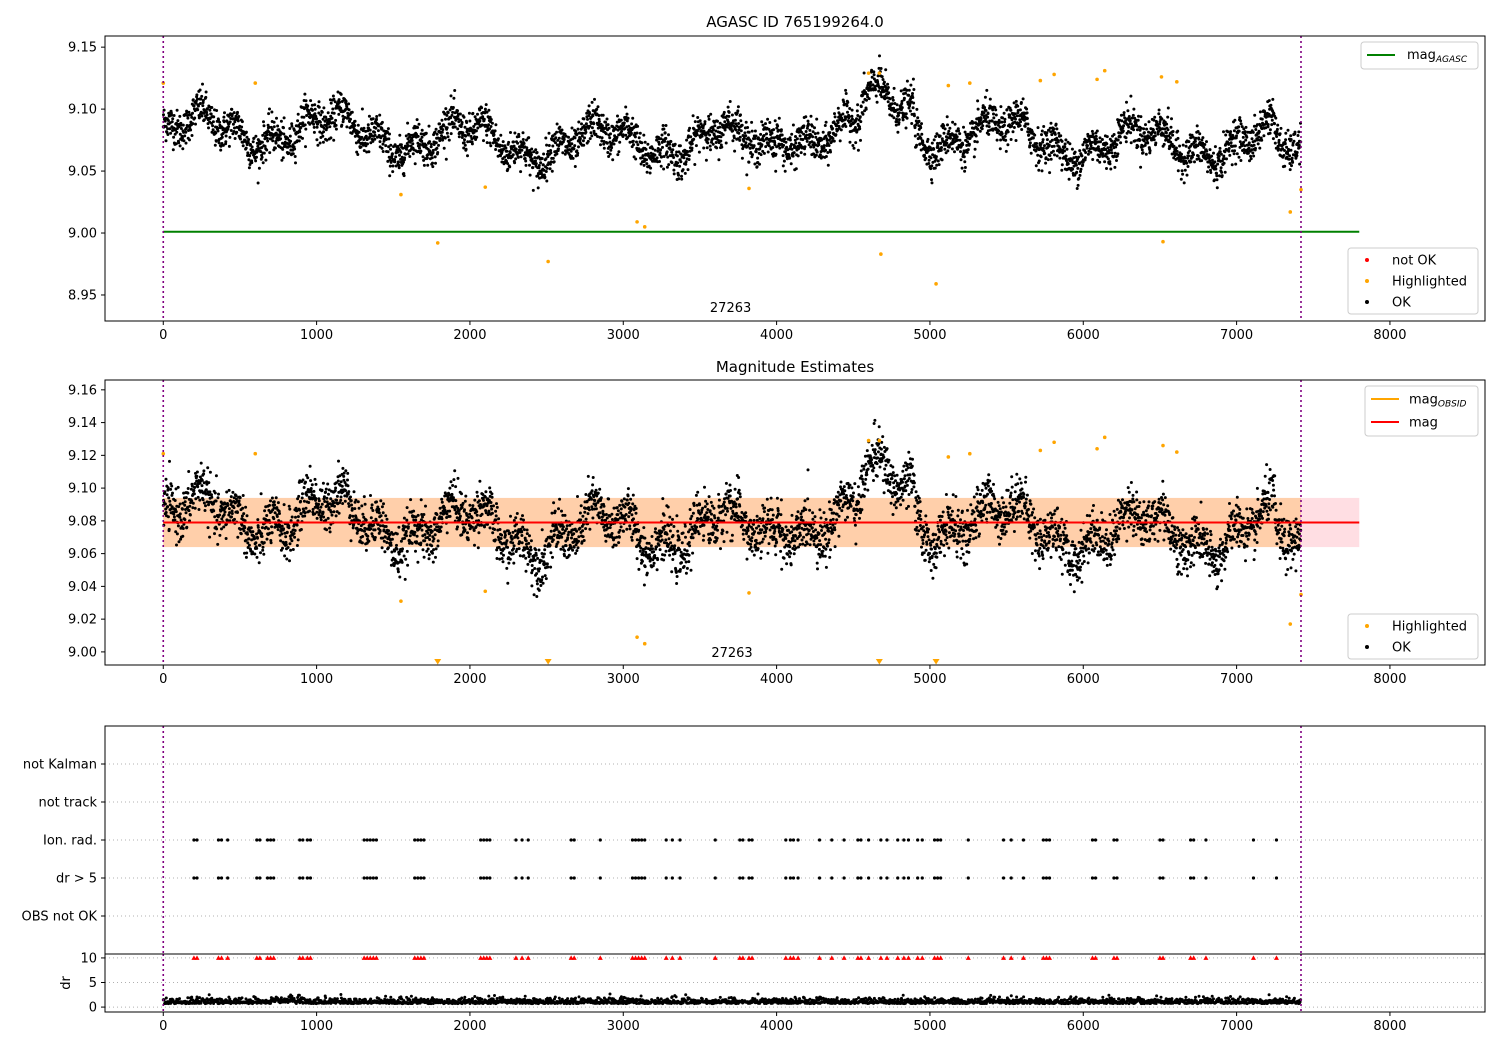 The height and width of the screenshot is (1050, 1500). I want to click on x-tick-label: 2000, so click(469, 335).